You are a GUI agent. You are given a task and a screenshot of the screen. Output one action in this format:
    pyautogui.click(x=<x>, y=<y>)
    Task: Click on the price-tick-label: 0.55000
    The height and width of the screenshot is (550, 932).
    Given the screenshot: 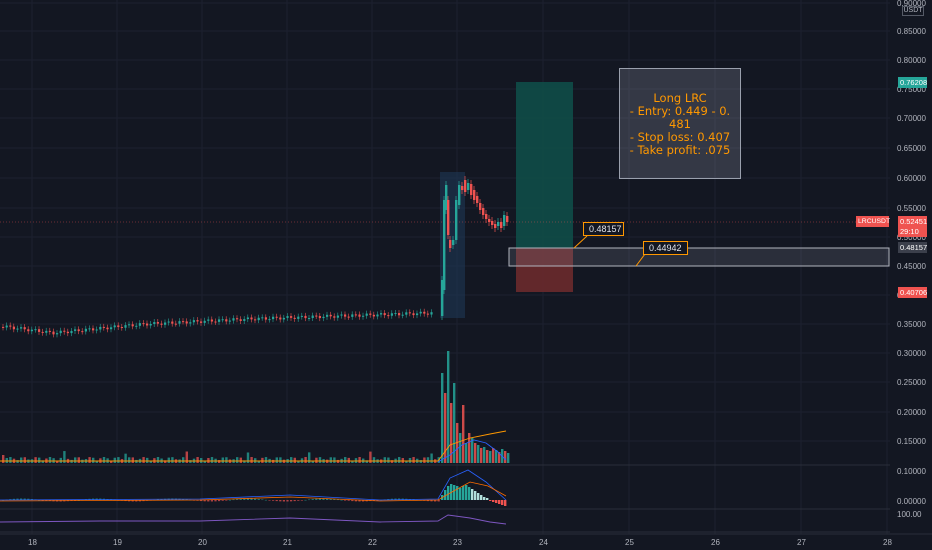 What is the action you would take?
    pyautogui.click(x=911, y=208)
    